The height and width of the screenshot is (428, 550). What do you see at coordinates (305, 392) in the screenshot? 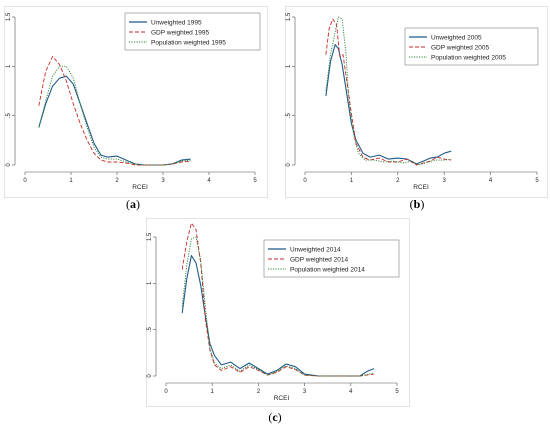
I see `chart-c-x-tick-label: 3` at bounding box center [305, 392].